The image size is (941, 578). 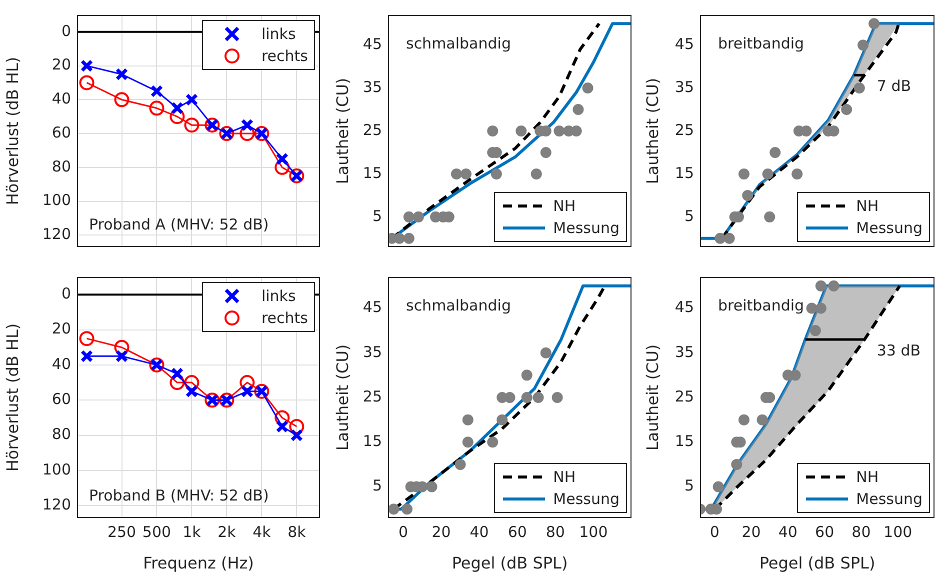 I want to click on annotation: 33 dB, so click(x=898, y=350).